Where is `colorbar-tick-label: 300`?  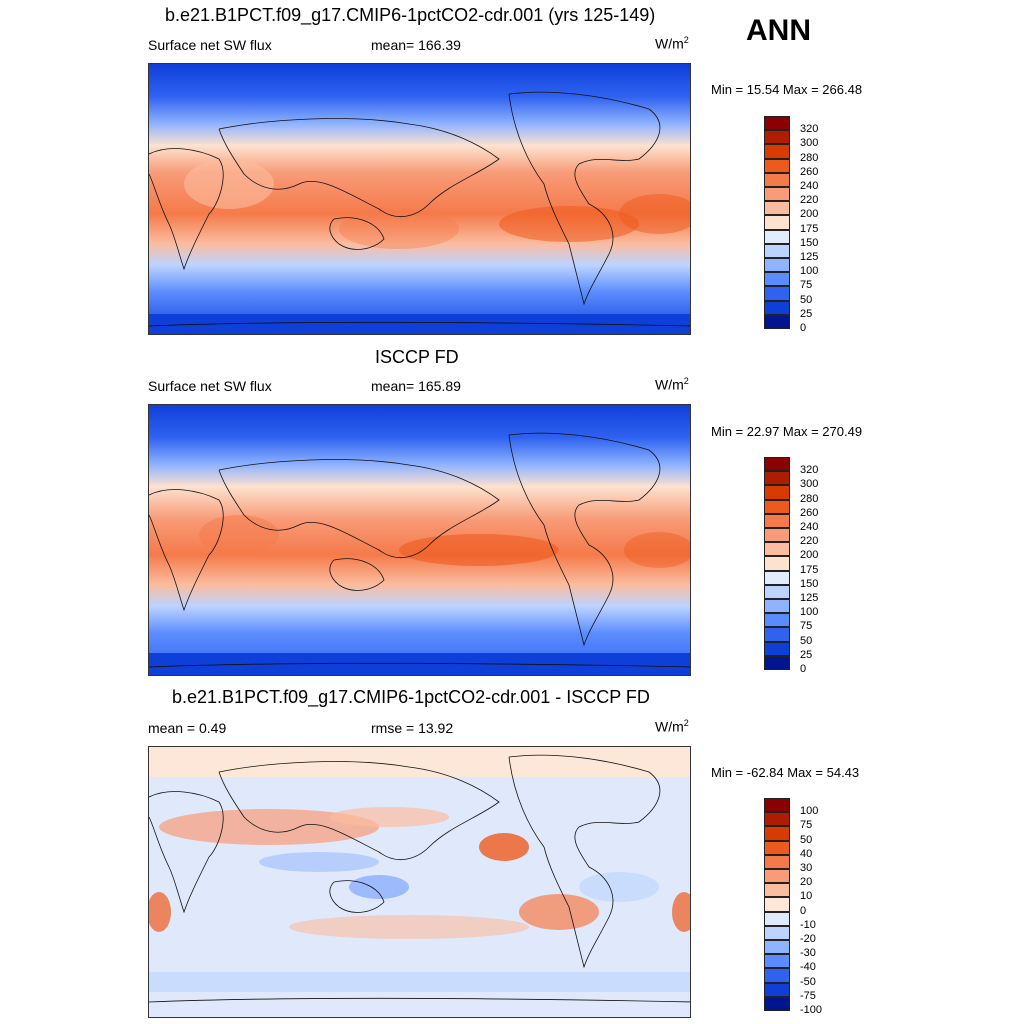 colorbar-tick-label: 300 is located at coordinates (809, 484).